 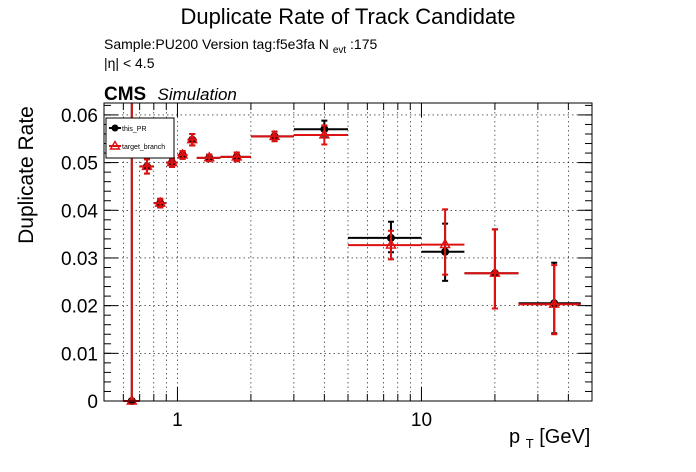 What do you see at coordinates (26, 175) in the screenshot?
I see `y-axis-label: Duplicate Rate` at bounding box center [26, 175].